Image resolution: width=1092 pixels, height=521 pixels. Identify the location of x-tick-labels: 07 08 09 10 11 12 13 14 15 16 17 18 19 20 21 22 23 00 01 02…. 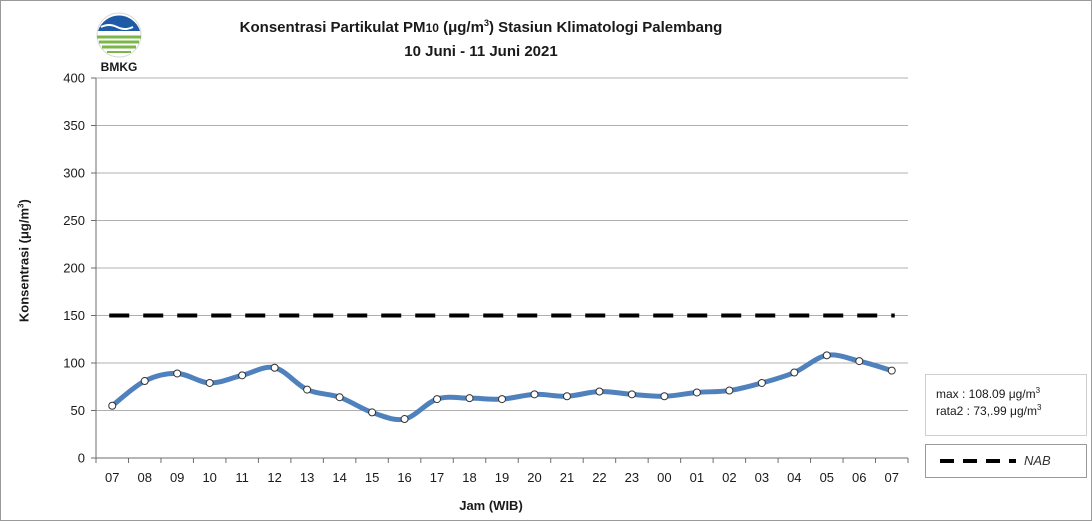
(502, 477).